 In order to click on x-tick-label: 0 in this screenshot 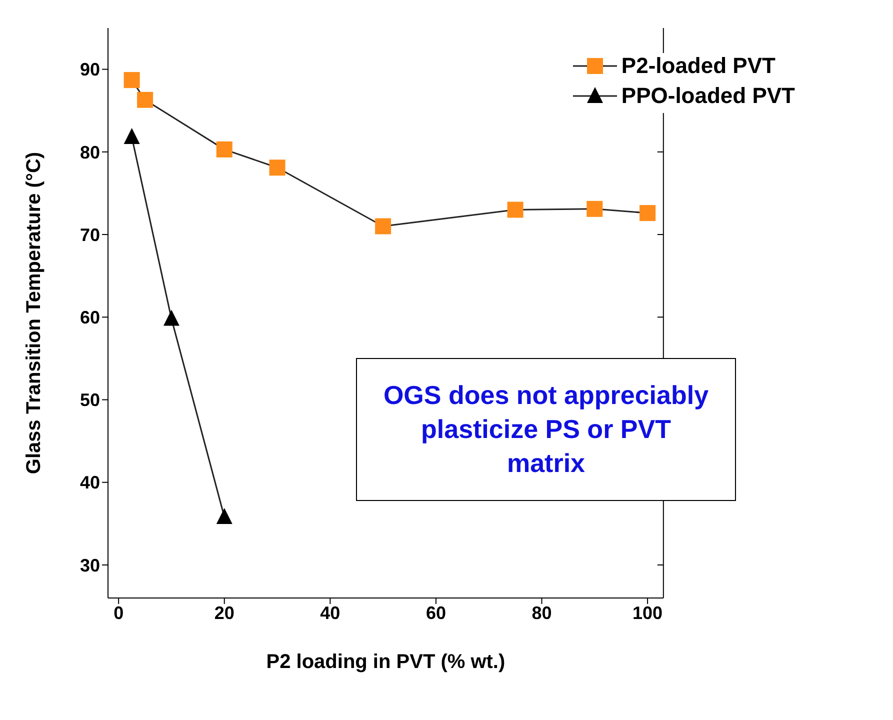, I will do `click(119, 612)`.